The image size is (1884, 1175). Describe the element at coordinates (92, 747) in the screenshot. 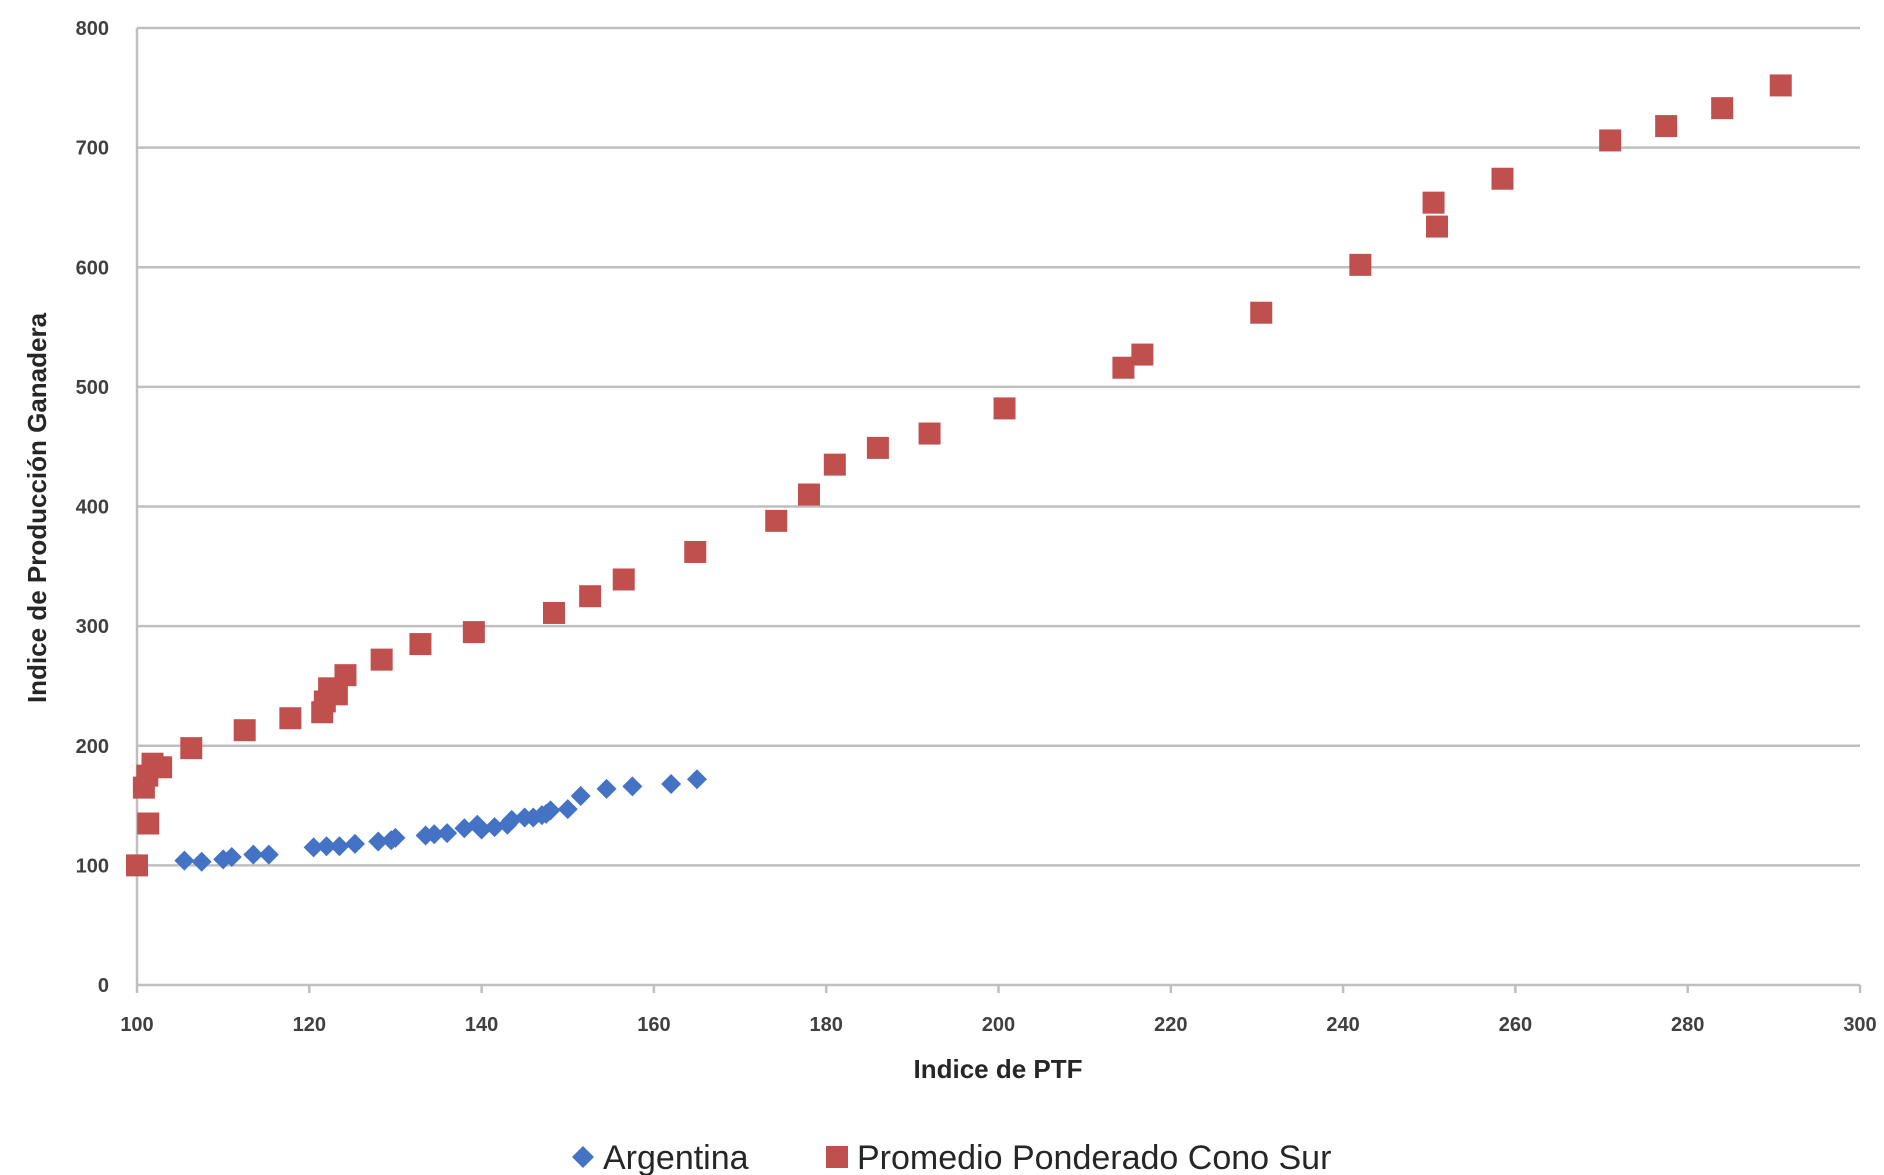

I see `y-tick-label: 200` at that location.